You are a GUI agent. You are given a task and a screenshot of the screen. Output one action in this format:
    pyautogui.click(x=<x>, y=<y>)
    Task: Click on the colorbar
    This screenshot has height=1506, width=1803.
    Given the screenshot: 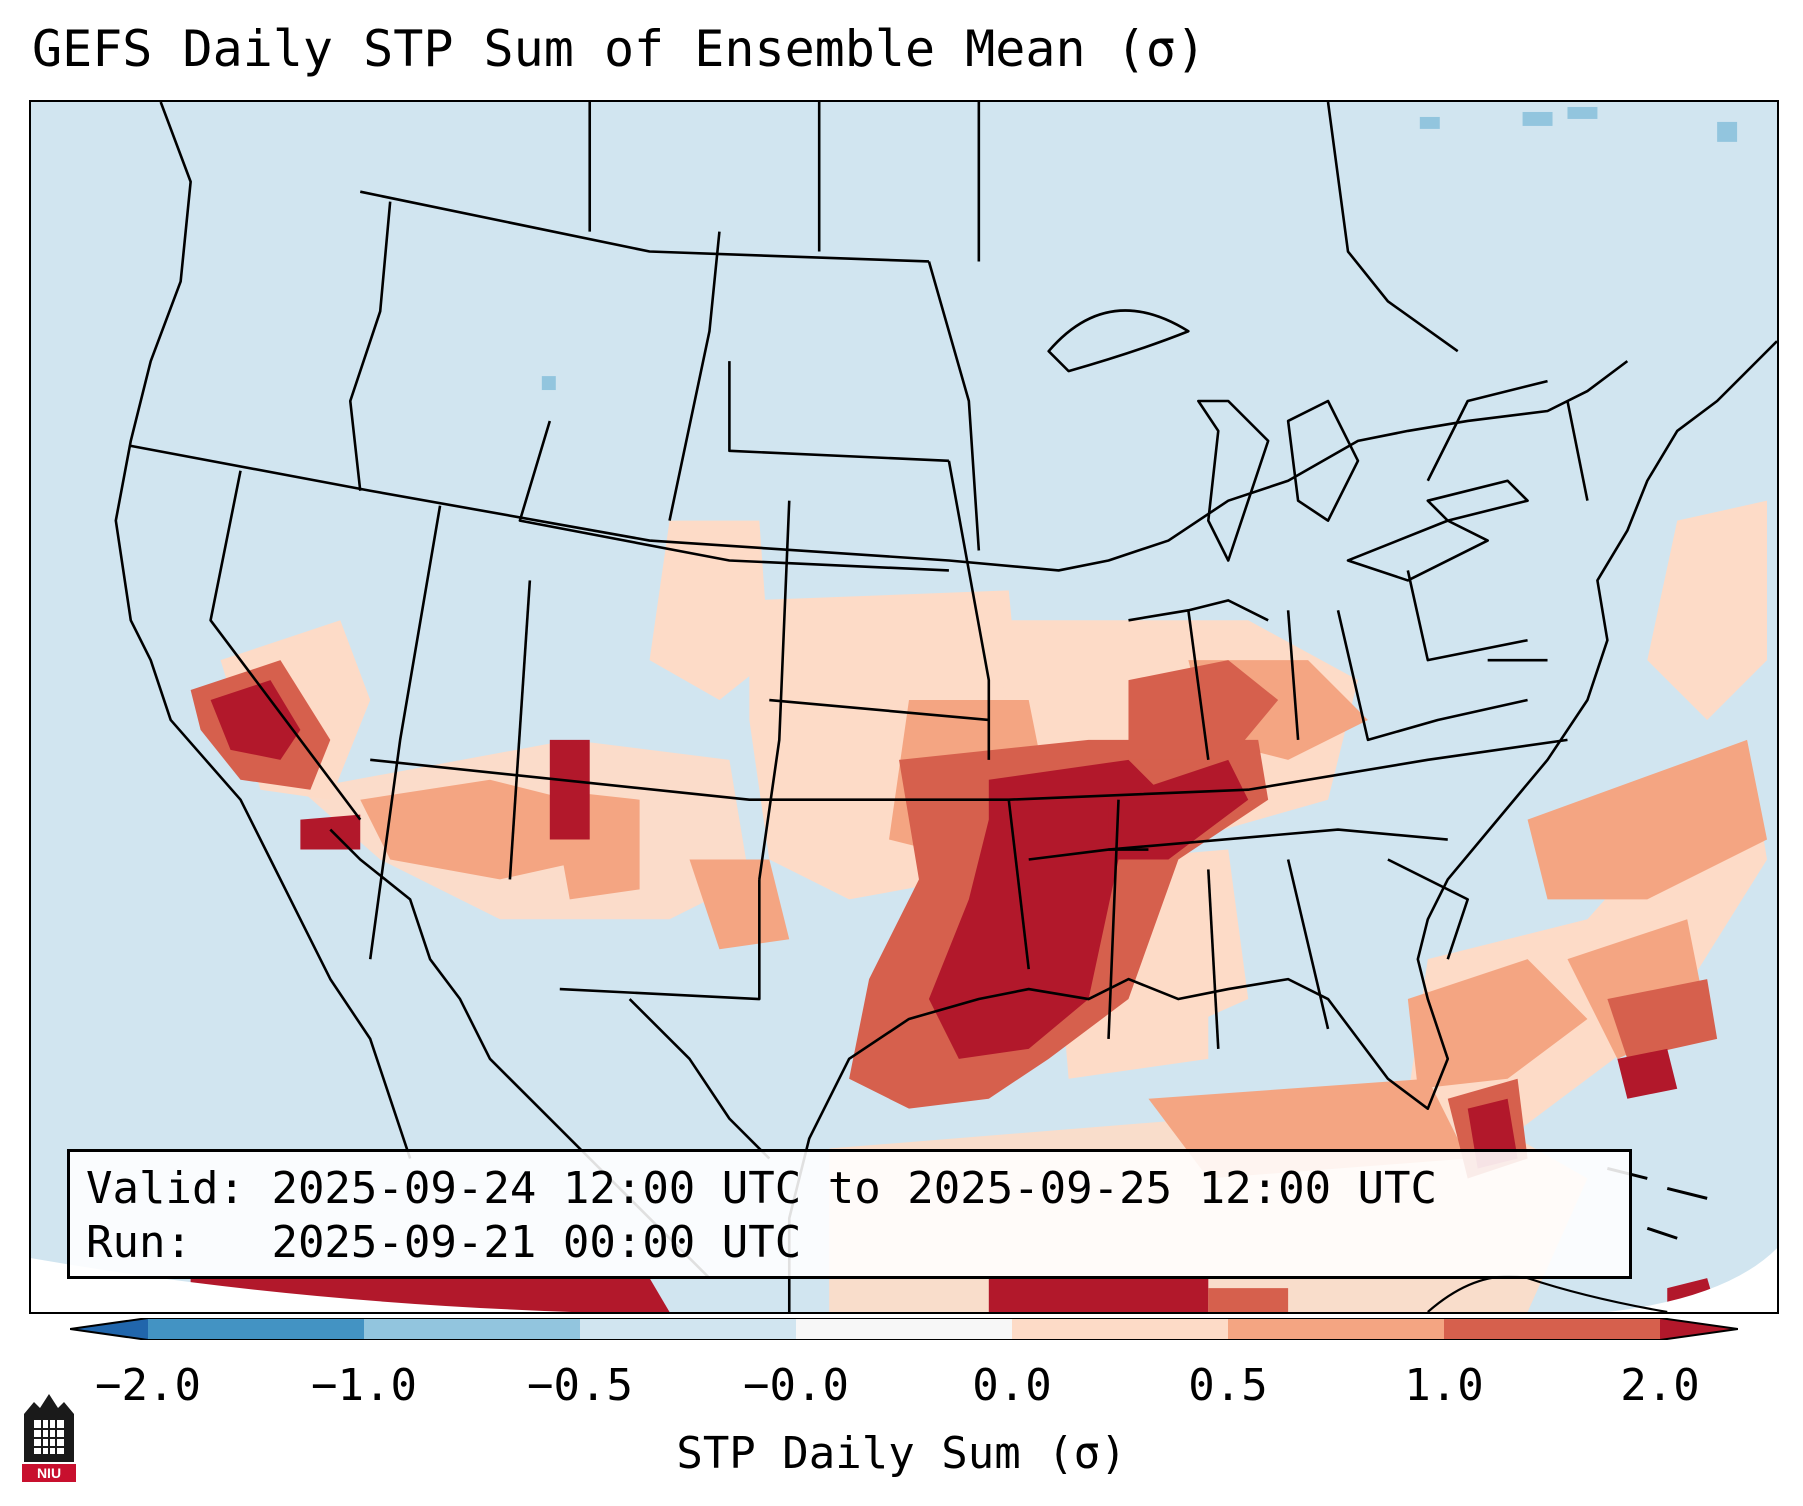 What is the action you would take?
    pyautogui.click(x=904, y=1329)
    